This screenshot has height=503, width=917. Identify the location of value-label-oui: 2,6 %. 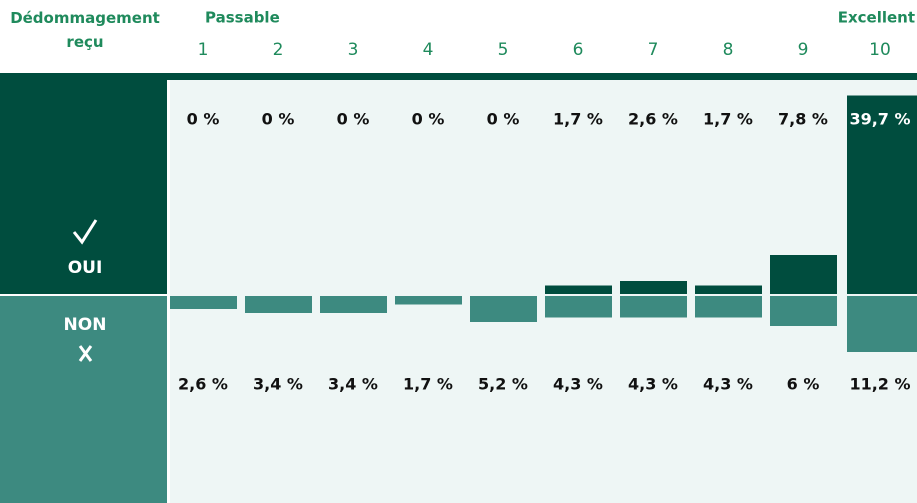
(653, 119).